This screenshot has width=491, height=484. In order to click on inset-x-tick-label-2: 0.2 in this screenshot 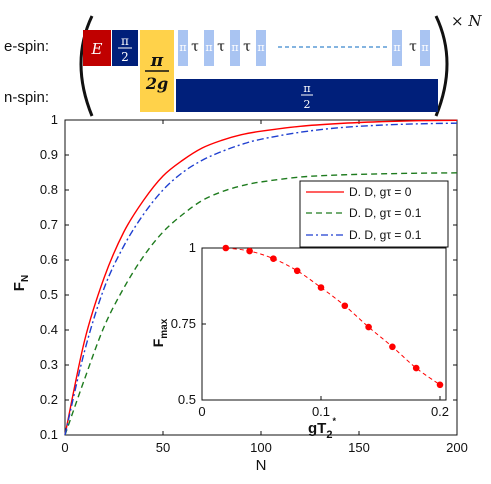, I will do `click(440, 411)`.